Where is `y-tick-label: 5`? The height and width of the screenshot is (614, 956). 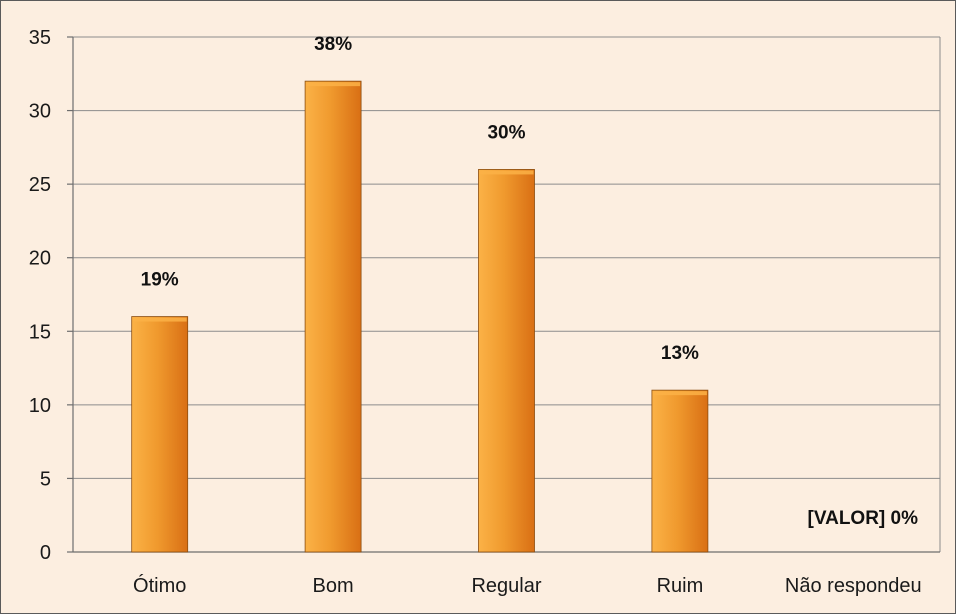
y-tick-label: 5 is located at coordinates (45, 479).